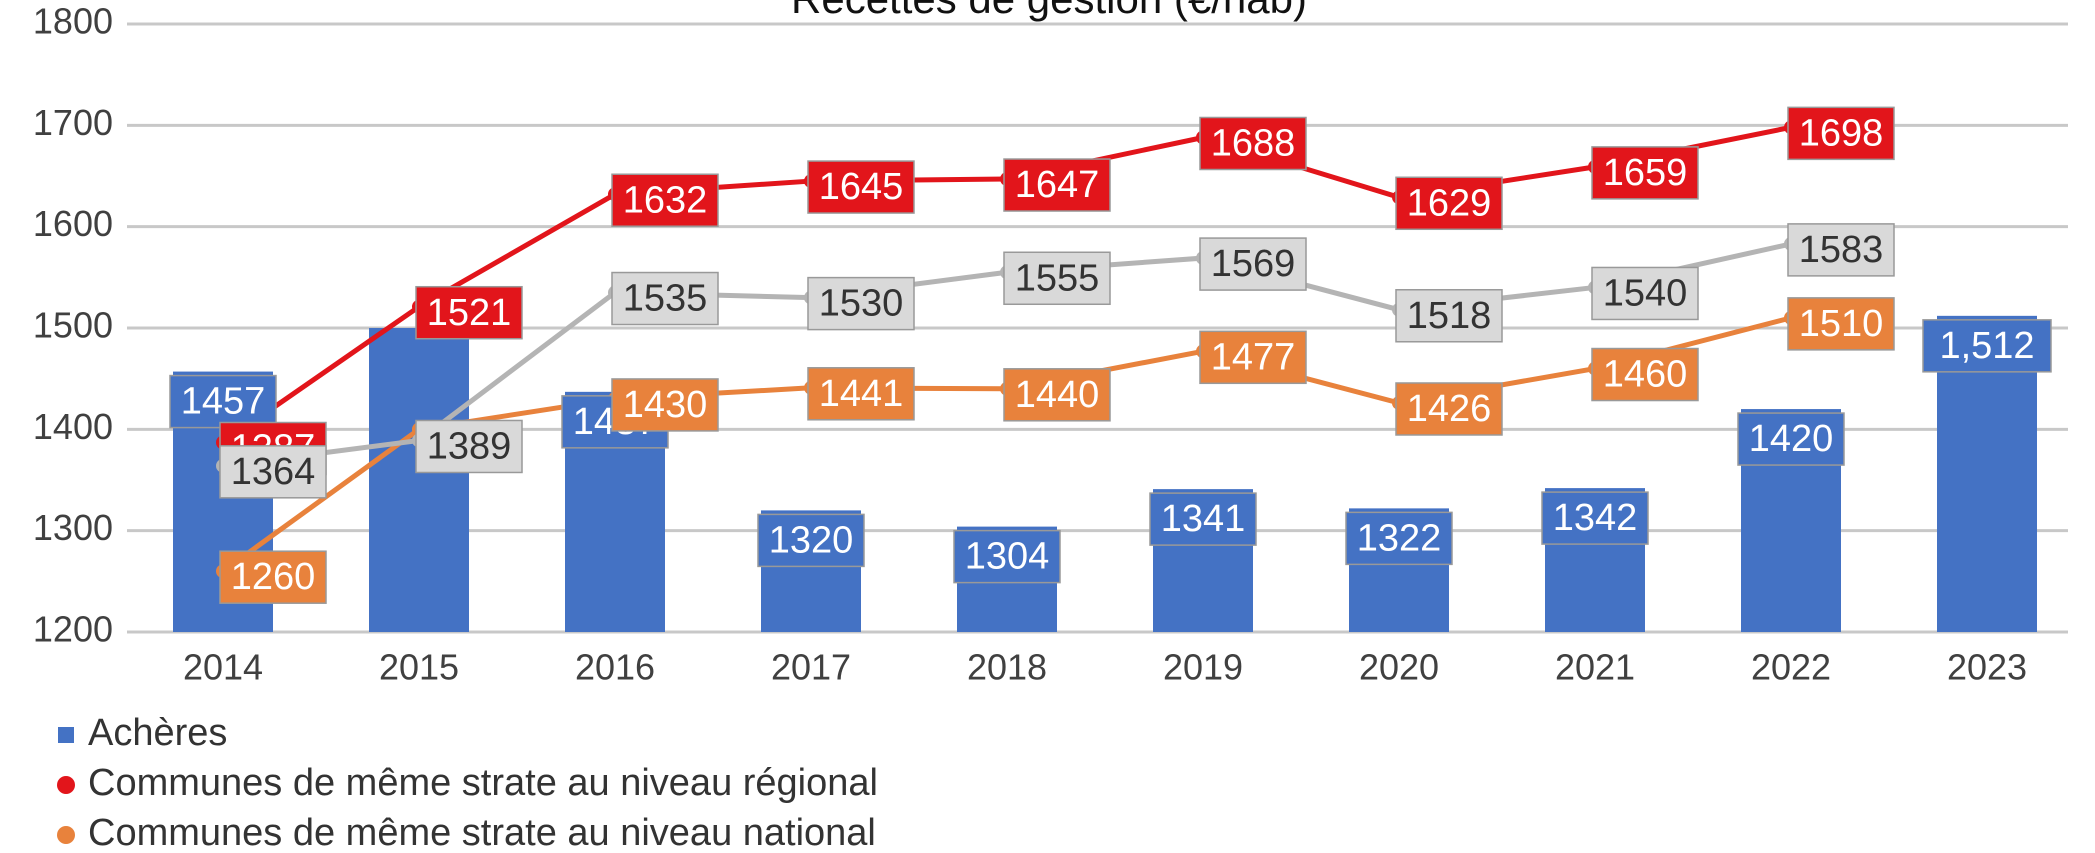  What do you see at coordinates (1987, 667) in the screenshot?
I see `x-tick-label: 2023` at bounding box center [1987, 667].